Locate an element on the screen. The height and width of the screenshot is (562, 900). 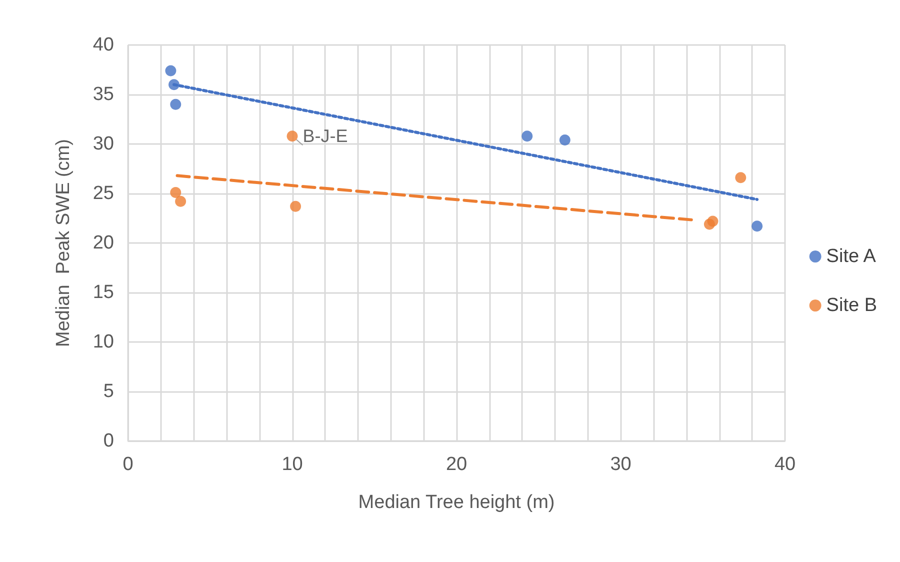
x-tick-label: 30 is located at coordinates (621, 464).